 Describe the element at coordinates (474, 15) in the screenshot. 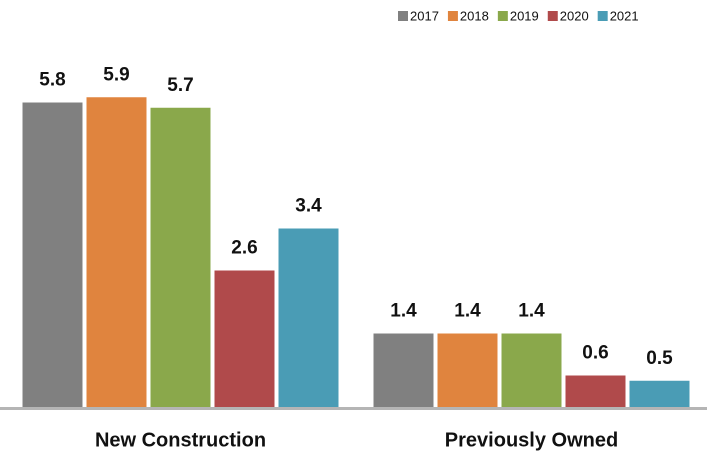

I see `legend-label: 2018` at that location.